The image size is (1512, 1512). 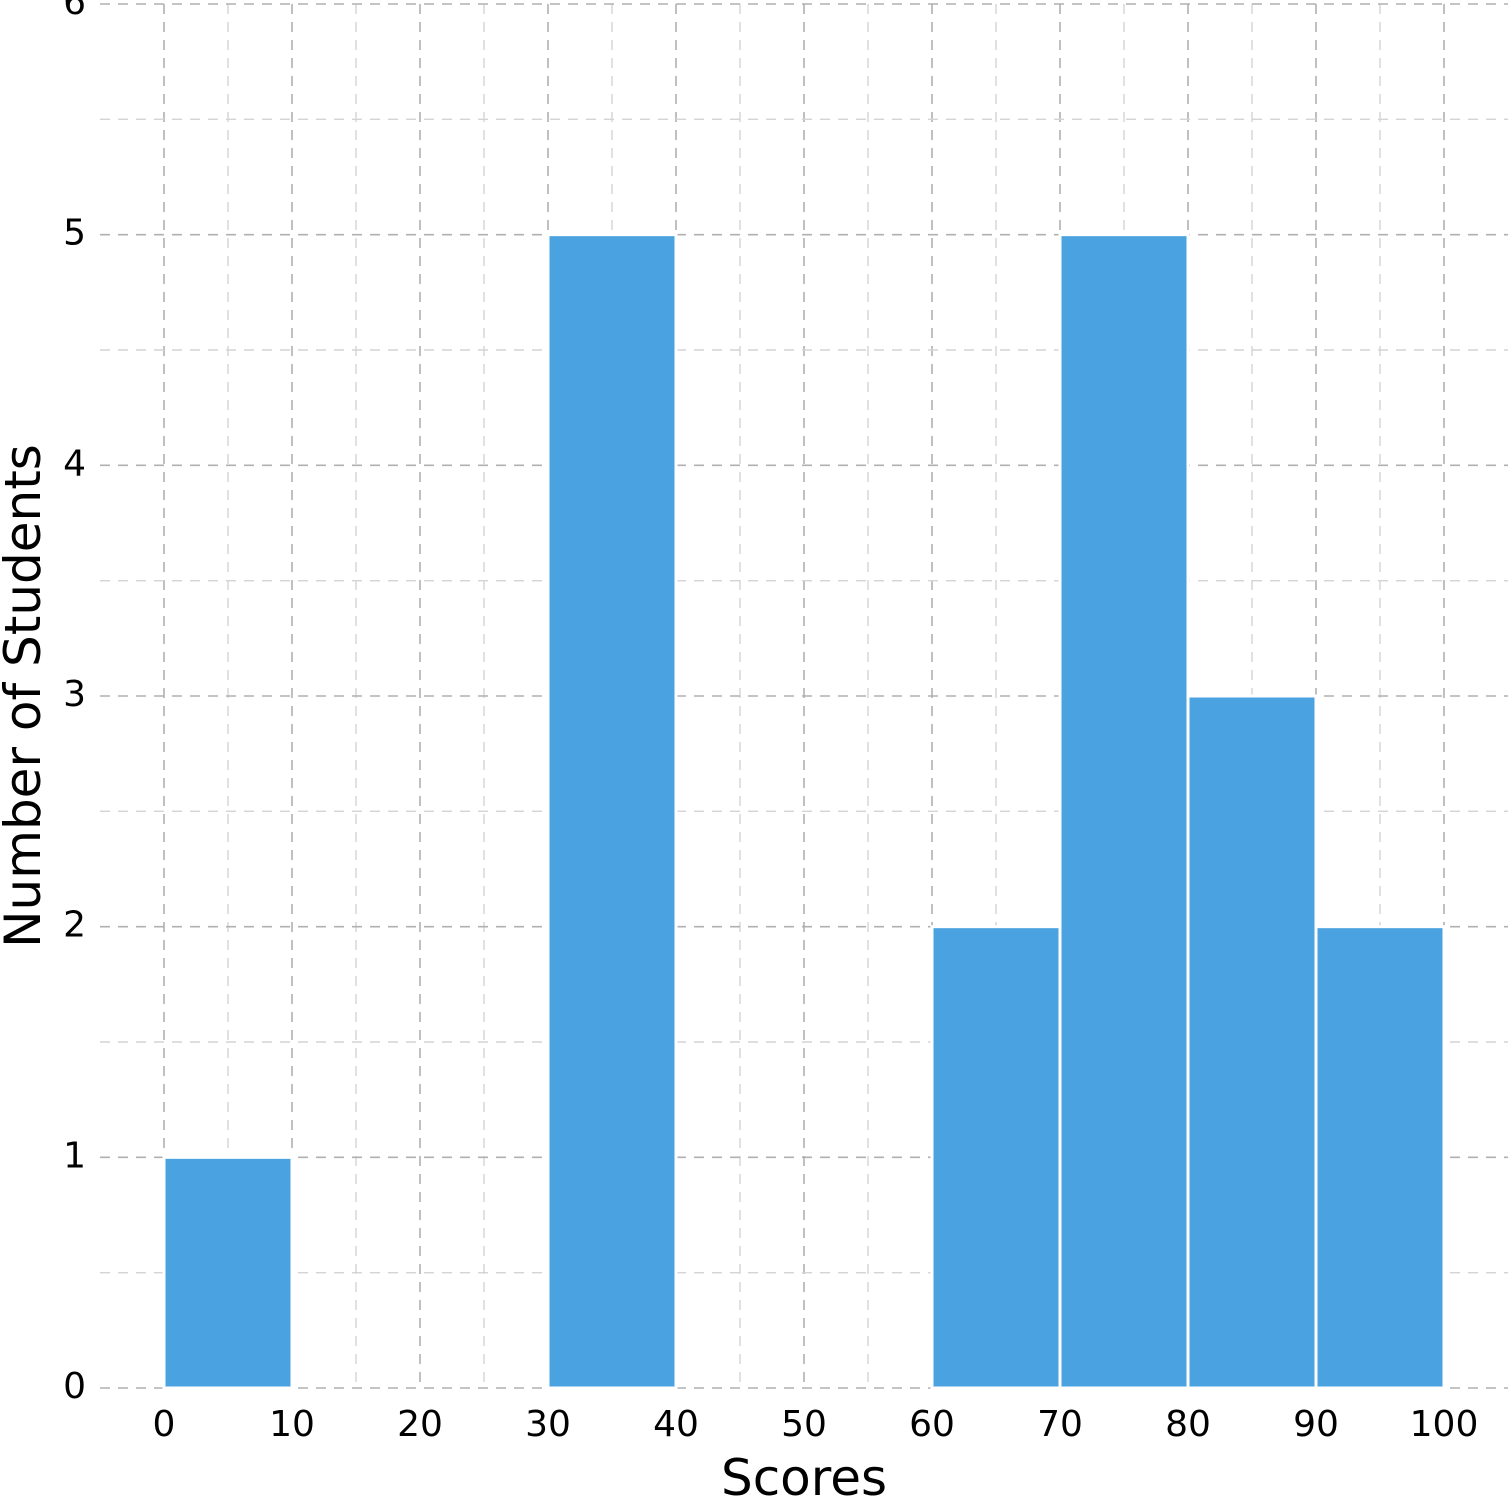 What do you see at coordinates (804, 1424) in the screenshot?
I see `x-tick-label: 50` at bounding box center [804, 1424].